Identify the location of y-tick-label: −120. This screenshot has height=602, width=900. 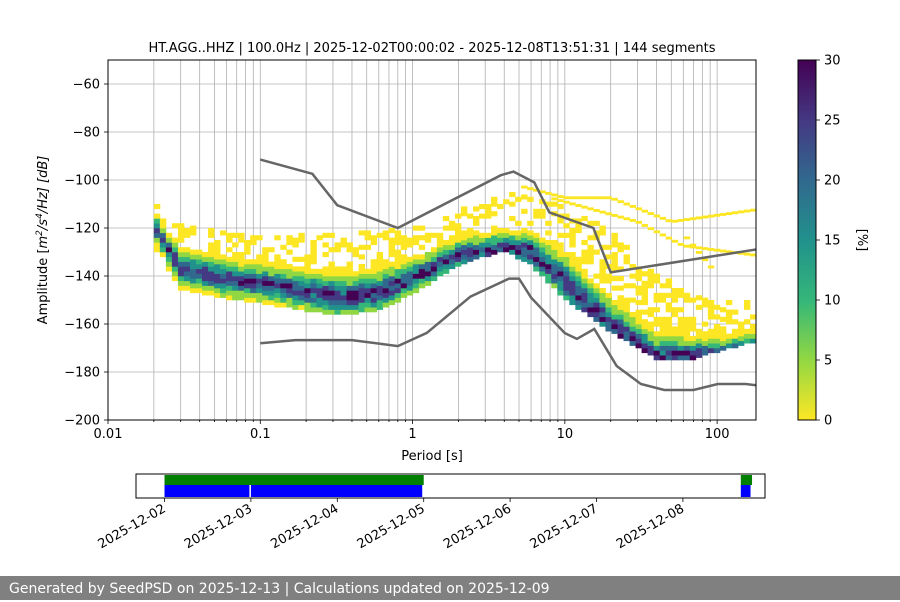
(82, 229).